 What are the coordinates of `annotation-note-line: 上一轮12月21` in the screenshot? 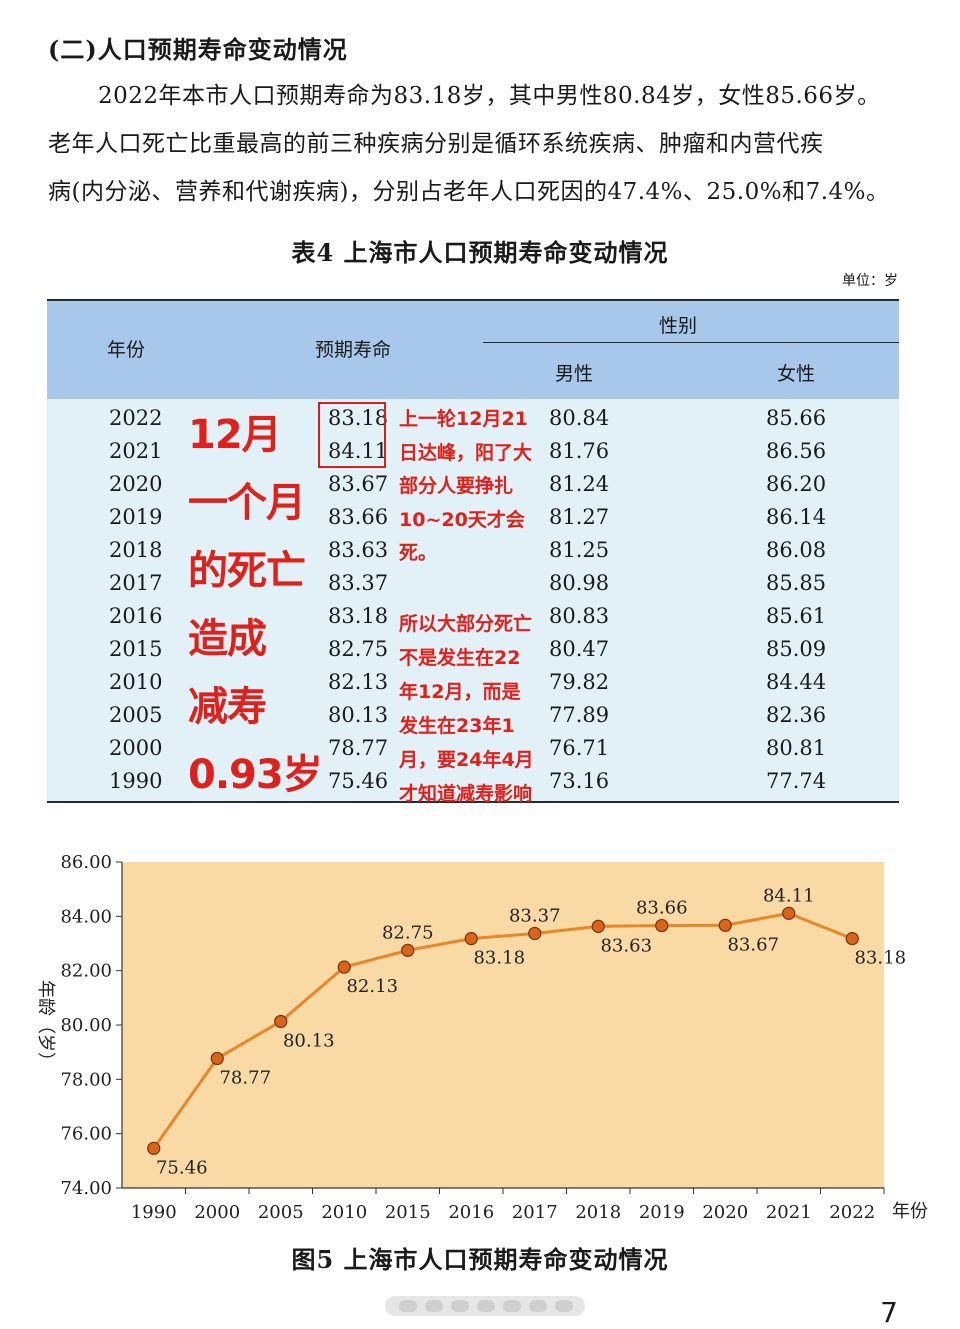 It's located at (463, 419).